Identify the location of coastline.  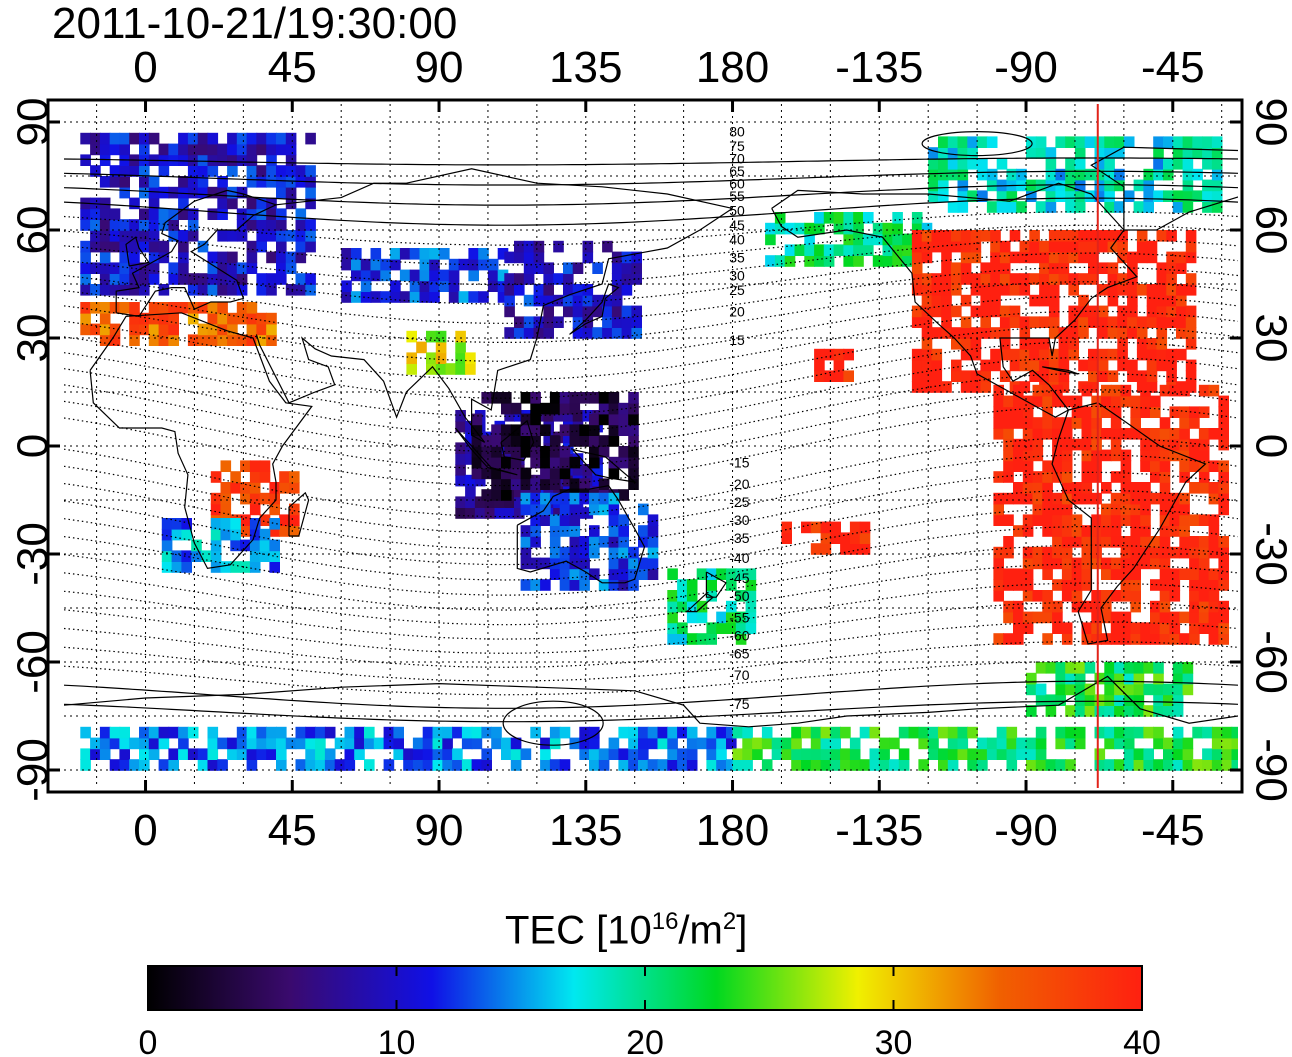
(1164, 188).